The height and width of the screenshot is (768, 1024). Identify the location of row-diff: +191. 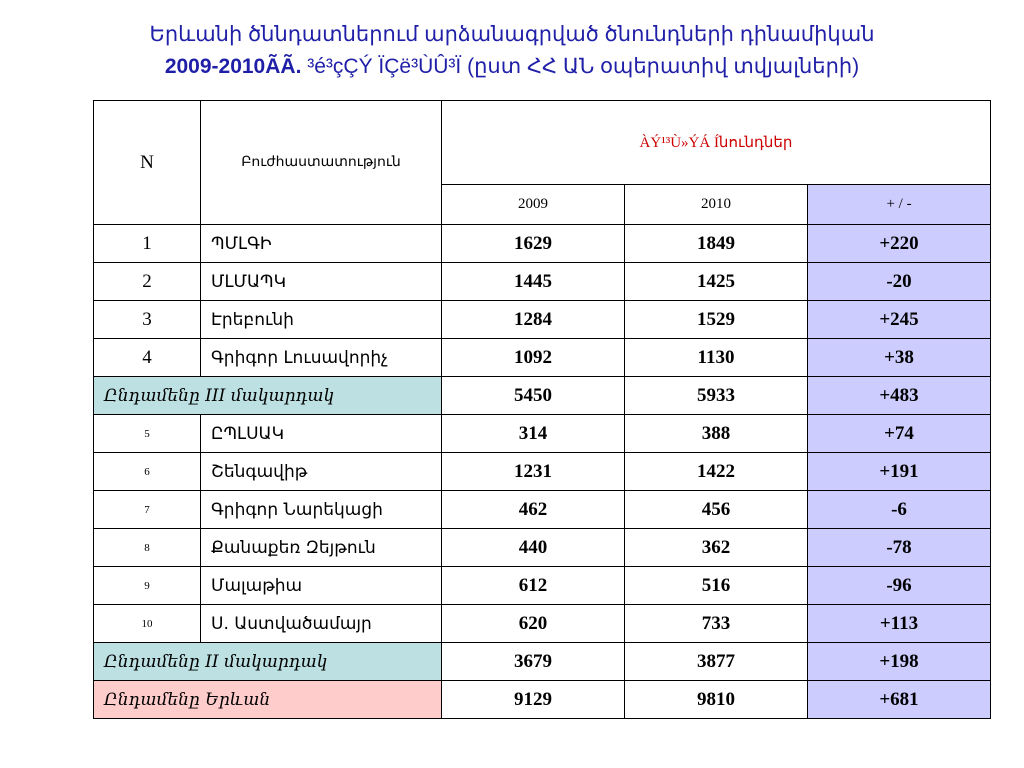
(899, 471).